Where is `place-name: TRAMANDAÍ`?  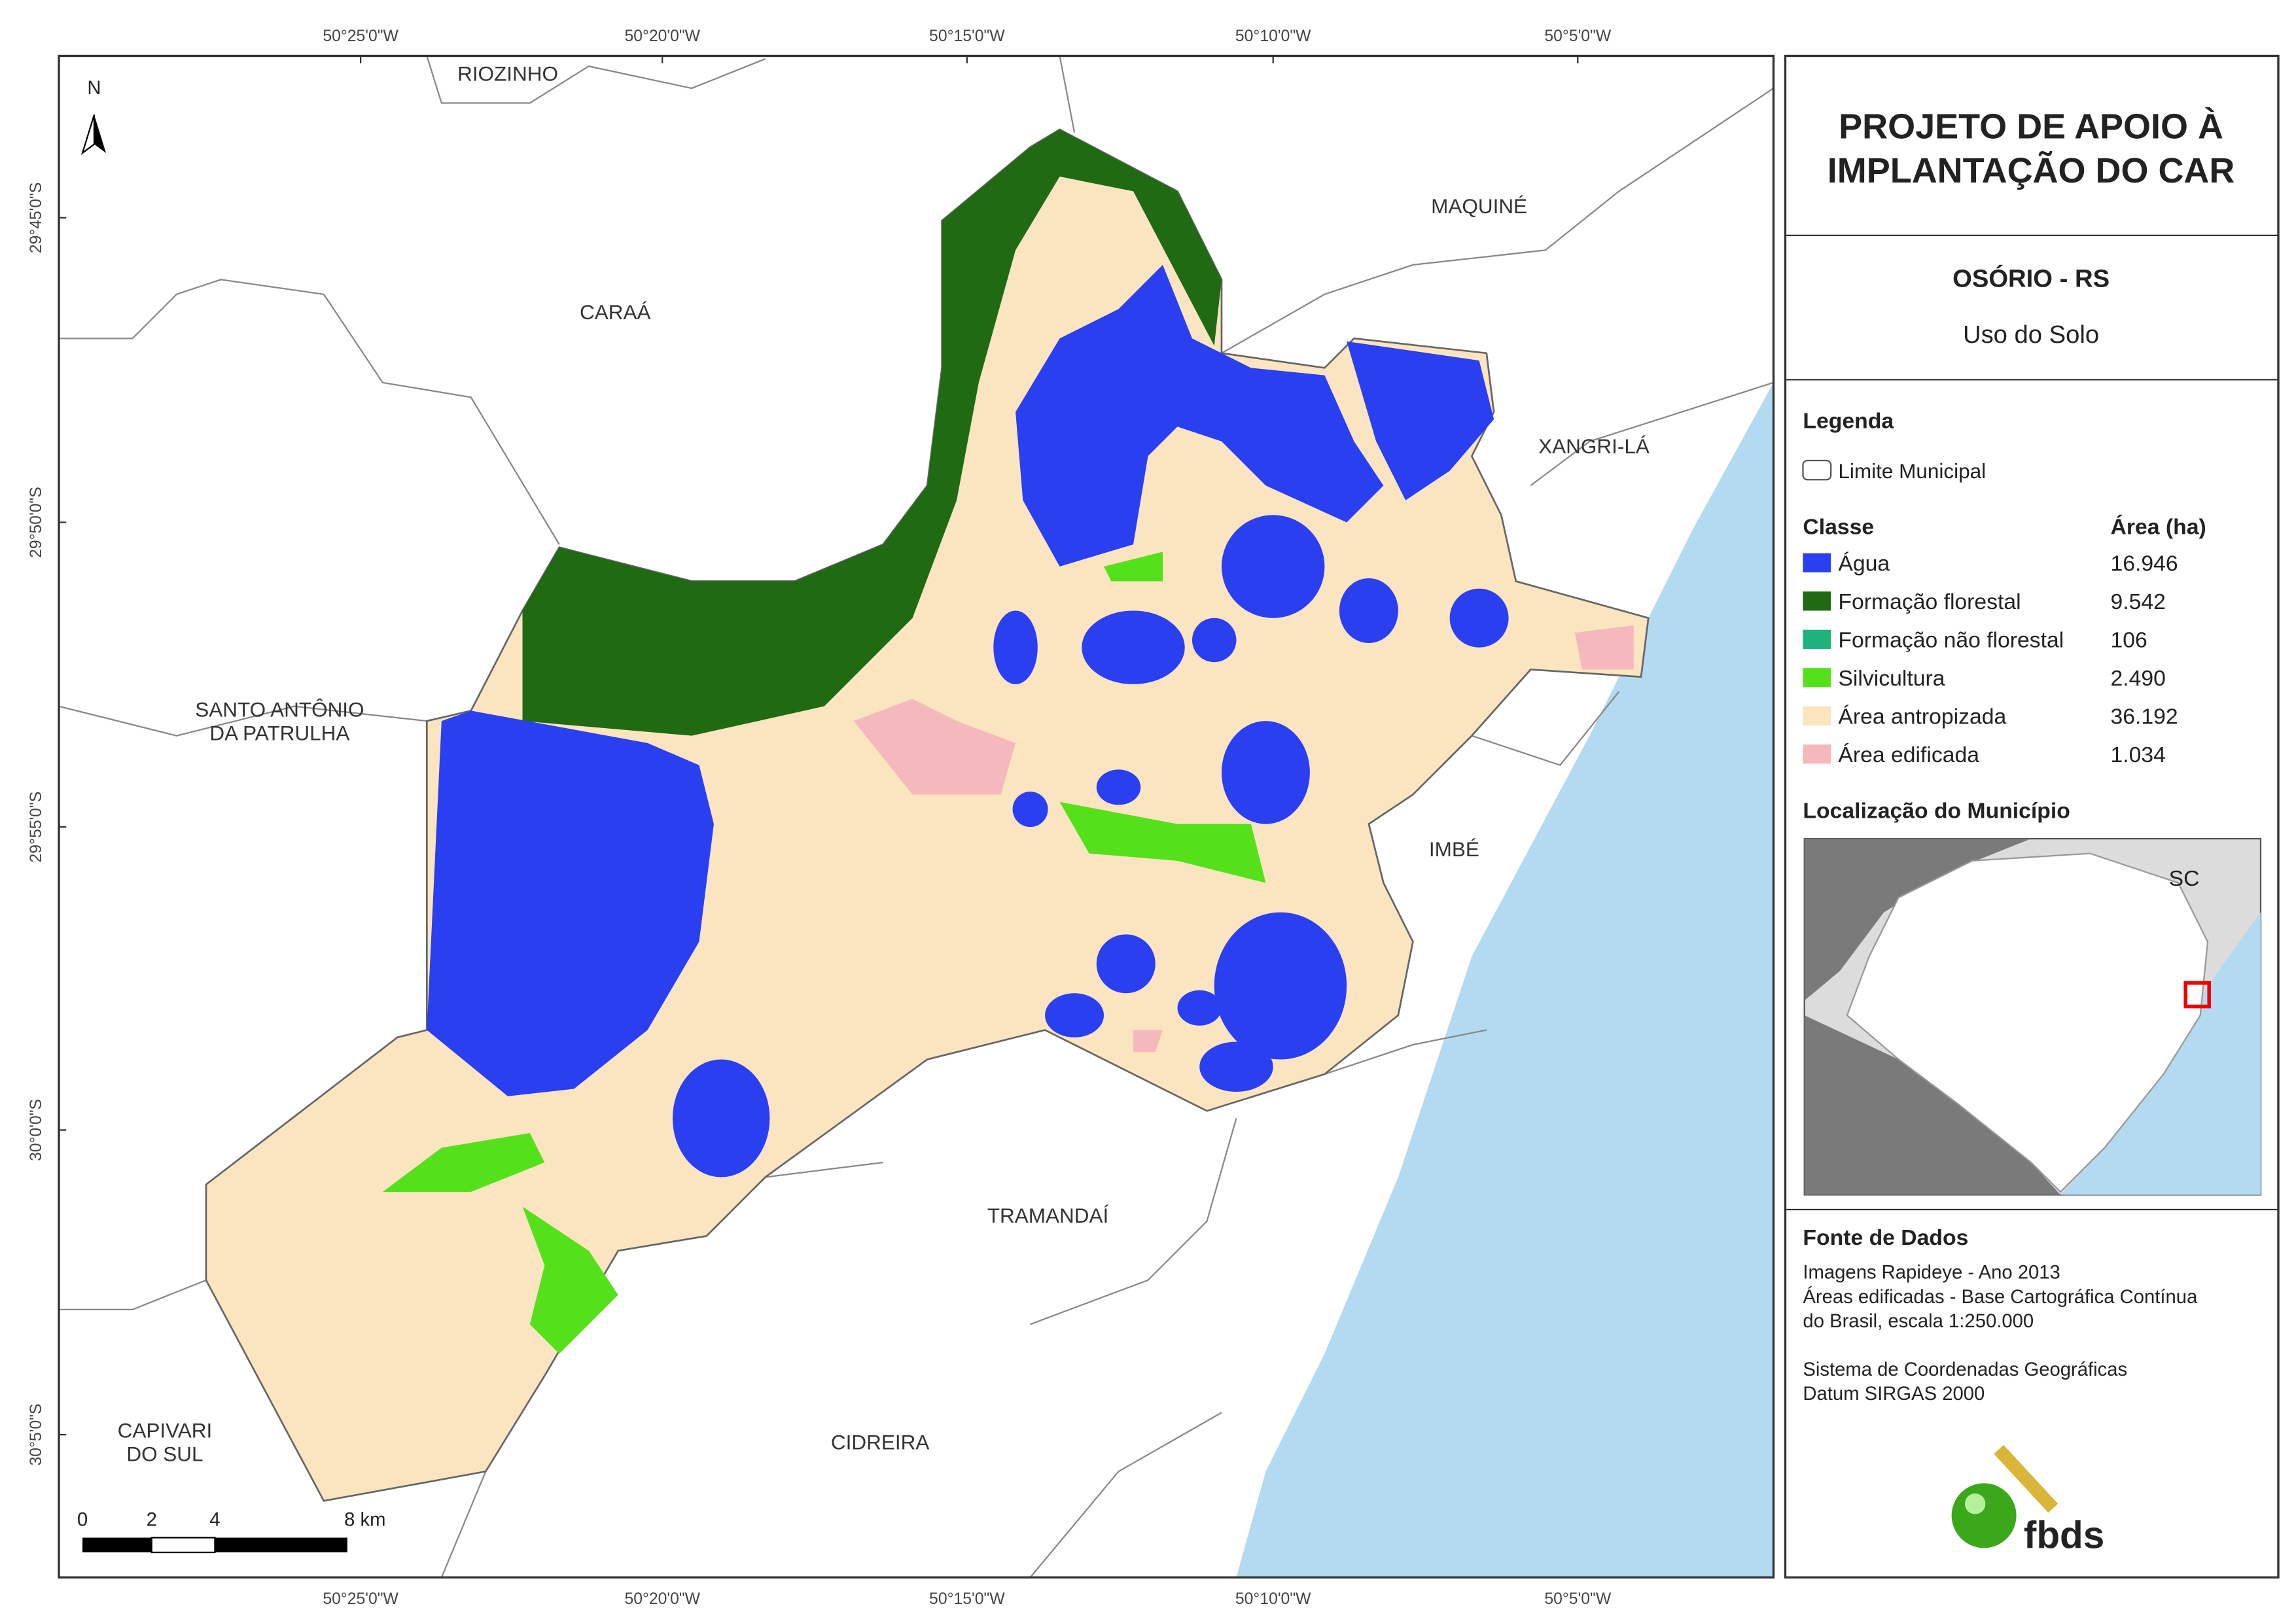 place-name: TRAMANDAÍ is located at coordinates (1048, 1216).